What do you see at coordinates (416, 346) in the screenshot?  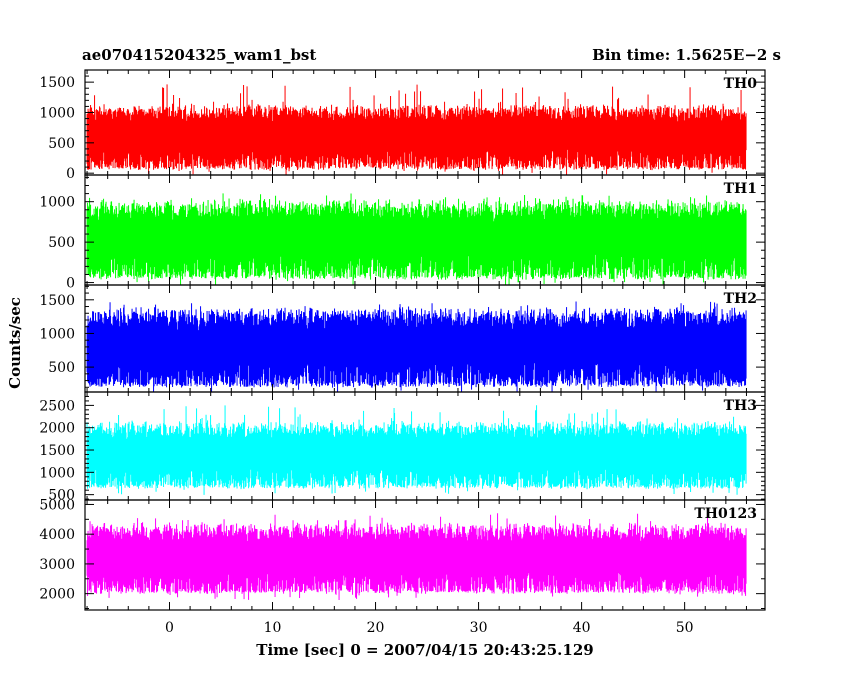 I see `series-th2` at bounding box center [416, 346].